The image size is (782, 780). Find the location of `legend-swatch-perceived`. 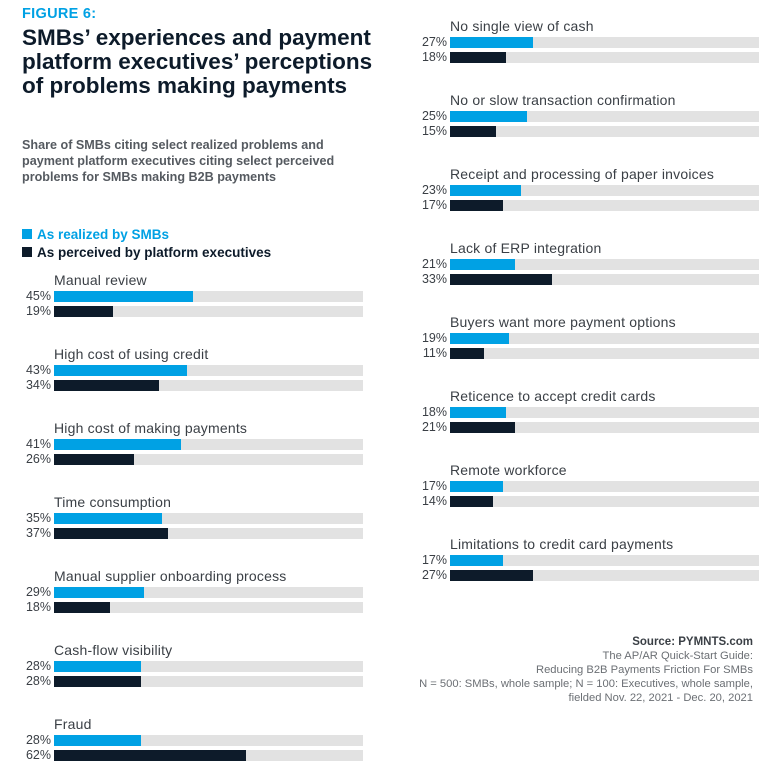

legend-swatch-perceived is located at coordinates (27, 252).